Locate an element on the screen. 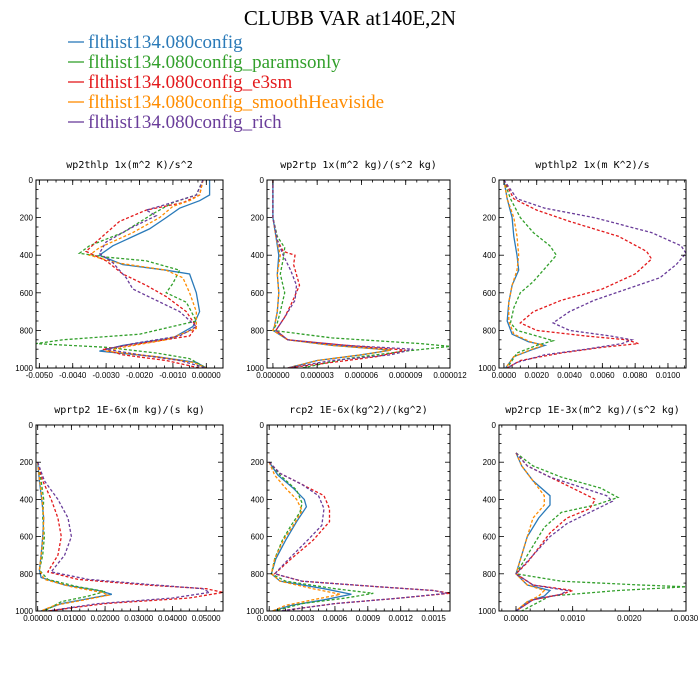 This screenshot has height=700, width=700. legend-item-1: flthist134.080config is located at coordinates (155, 42).